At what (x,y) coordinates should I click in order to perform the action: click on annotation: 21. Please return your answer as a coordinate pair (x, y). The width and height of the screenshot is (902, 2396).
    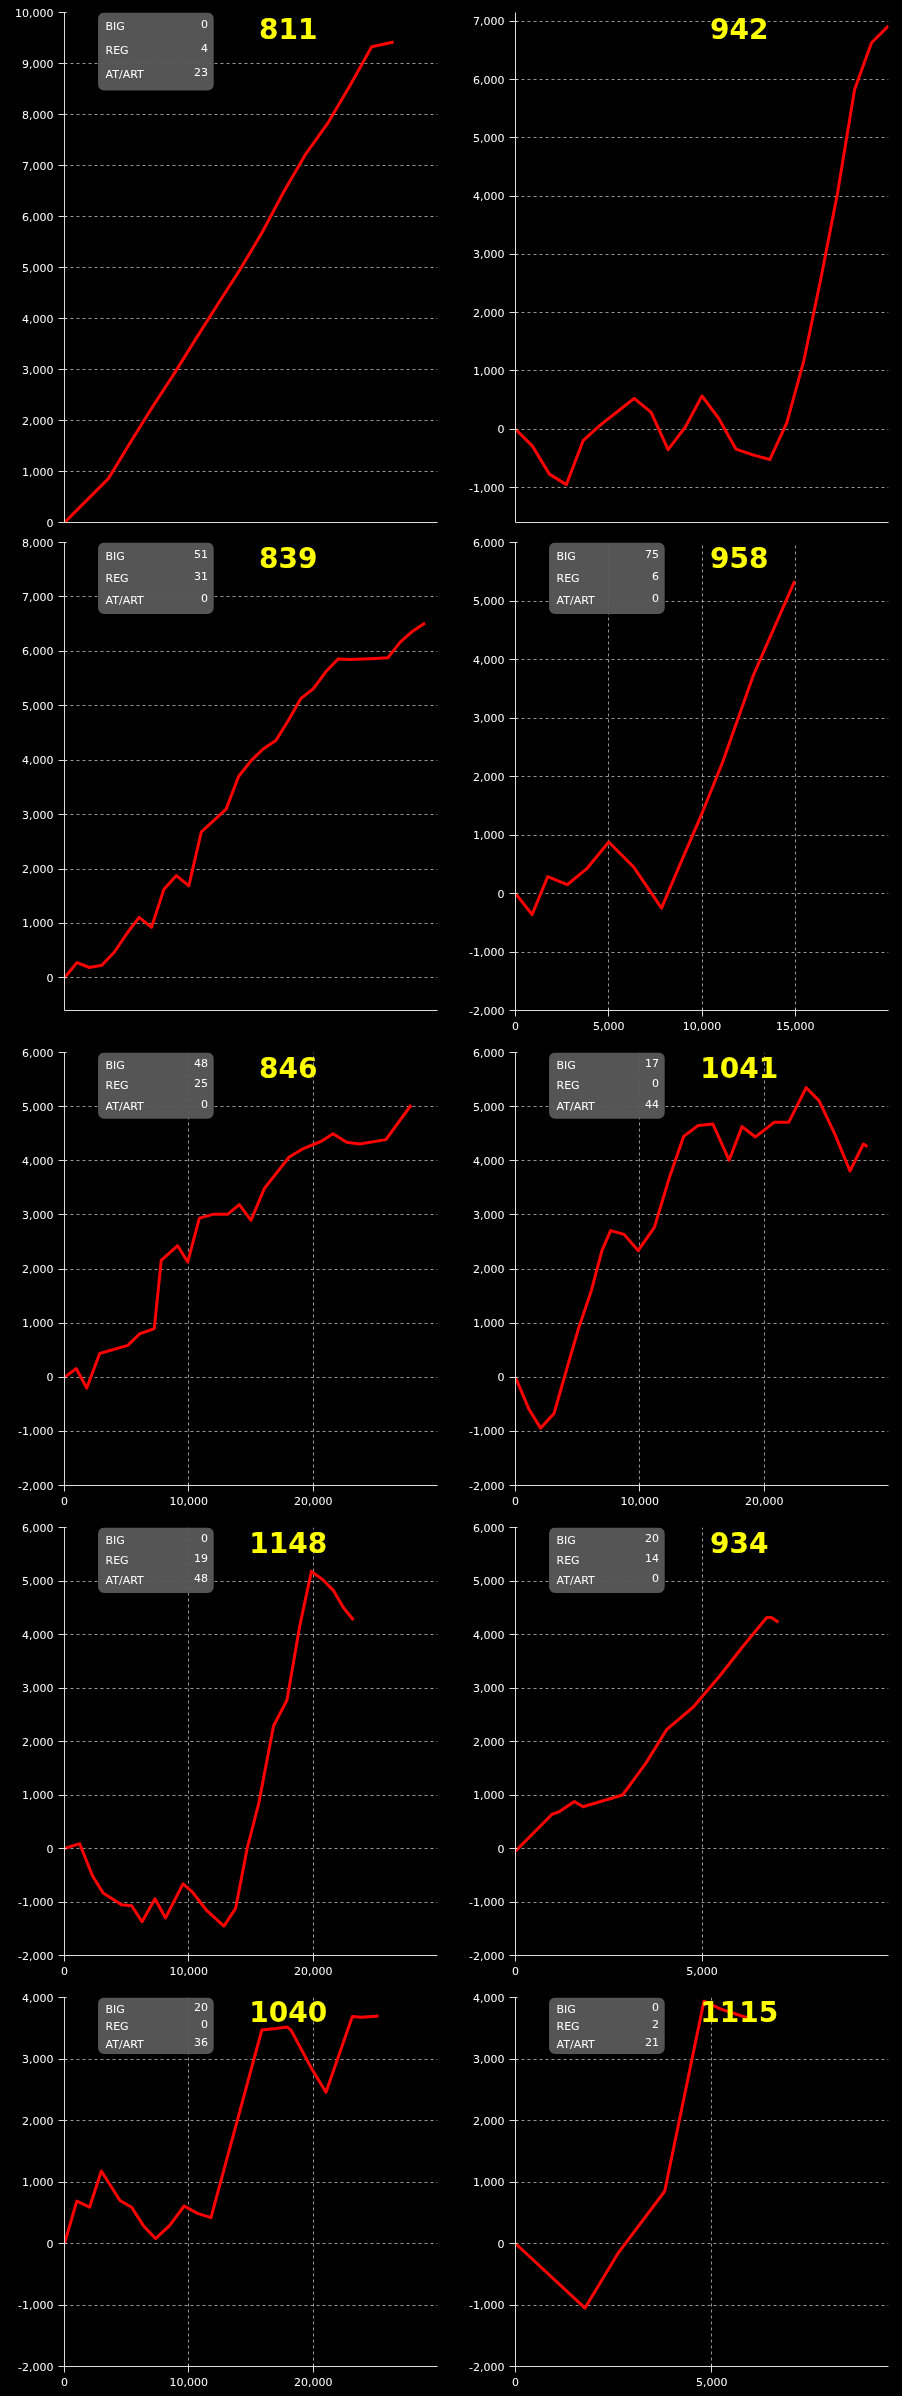
    Looking at the image, I should click on (652, 2042).